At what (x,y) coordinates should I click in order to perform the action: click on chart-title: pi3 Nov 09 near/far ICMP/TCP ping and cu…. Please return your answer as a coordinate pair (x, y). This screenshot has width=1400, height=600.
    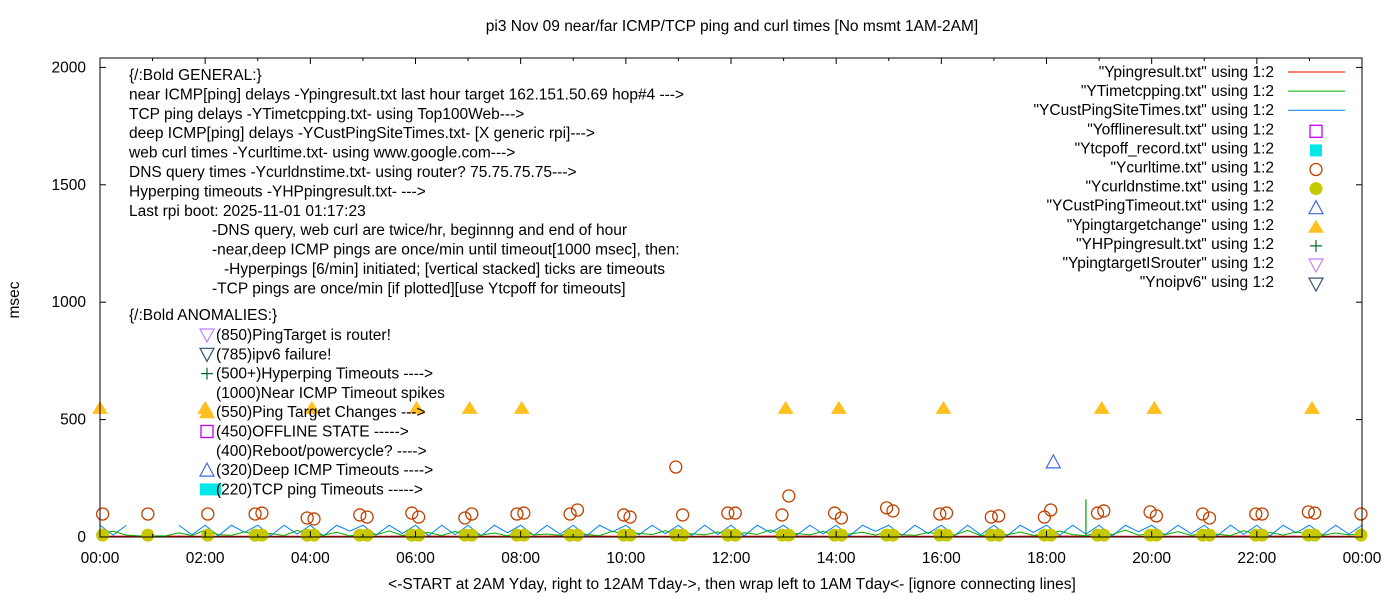
    Looking at the image, I should click on (732, 26).